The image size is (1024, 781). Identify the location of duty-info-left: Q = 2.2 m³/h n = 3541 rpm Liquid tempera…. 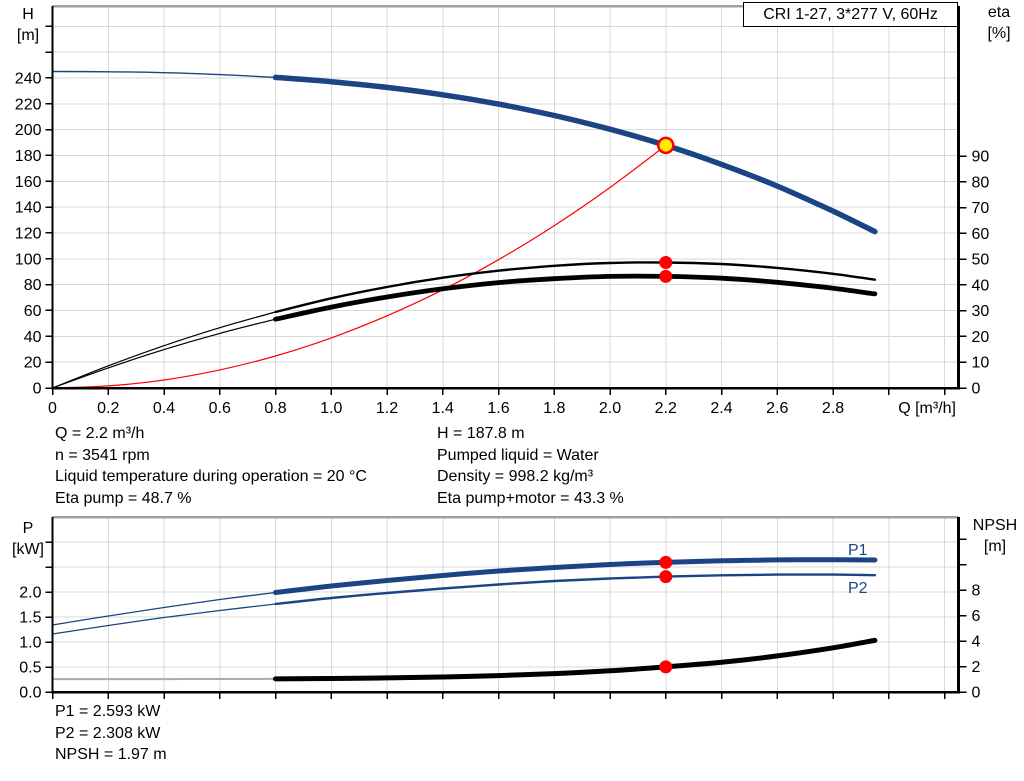
(211, 466).